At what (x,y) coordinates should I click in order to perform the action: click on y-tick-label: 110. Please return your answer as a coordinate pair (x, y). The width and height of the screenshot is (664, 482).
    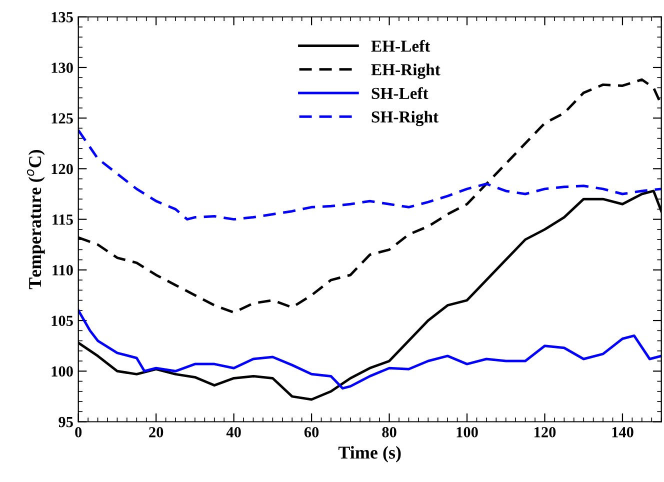
    Looking at the image, I should click on (62, 270).